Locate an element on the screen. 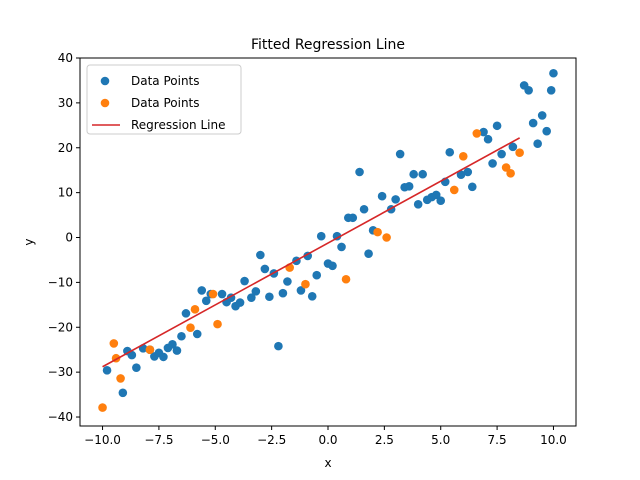 This screenshot has height=480, width=640. x-tick-label-5: 2.5 is located at coordinates (384, 440).